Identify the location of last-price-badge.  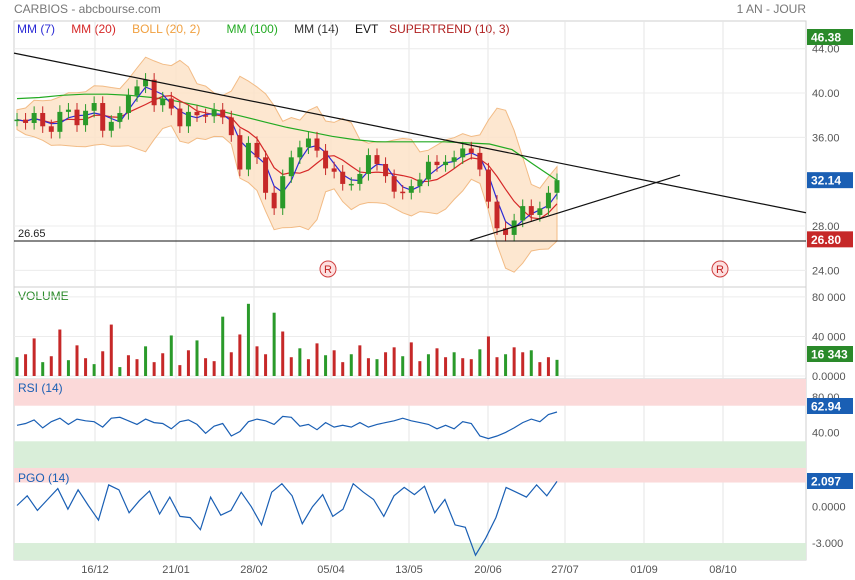
(830, 180).